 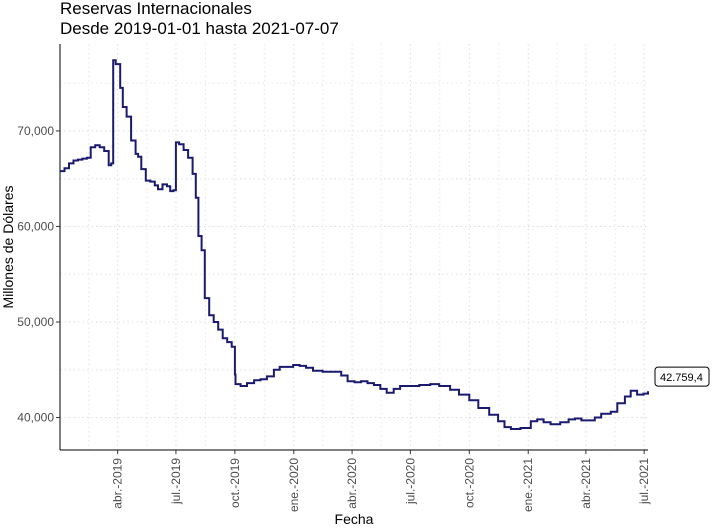 I want to click on x-tick-label: oct.-2019, so click(x=235, y=483).